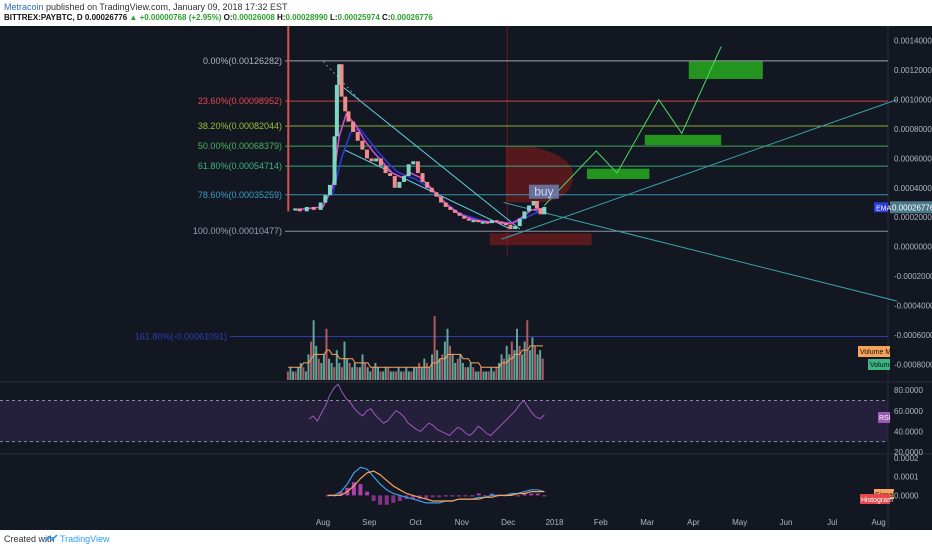  I want to click on time-tick: Jul, so click(832, 522).